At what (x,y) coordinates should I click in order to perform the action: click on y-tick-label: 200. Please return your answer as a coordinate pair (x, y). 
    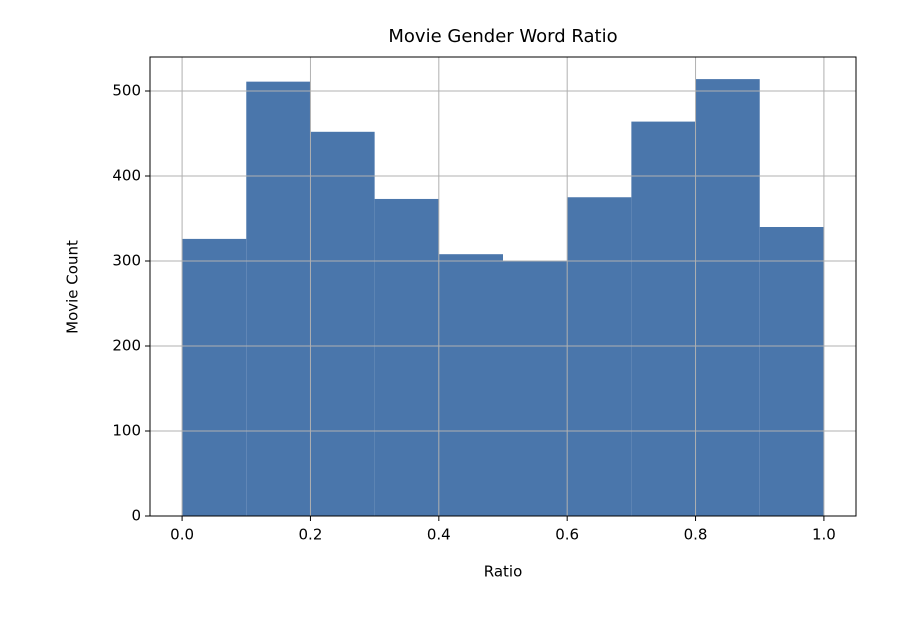
    Looking at the image, I should click on (126, 346).